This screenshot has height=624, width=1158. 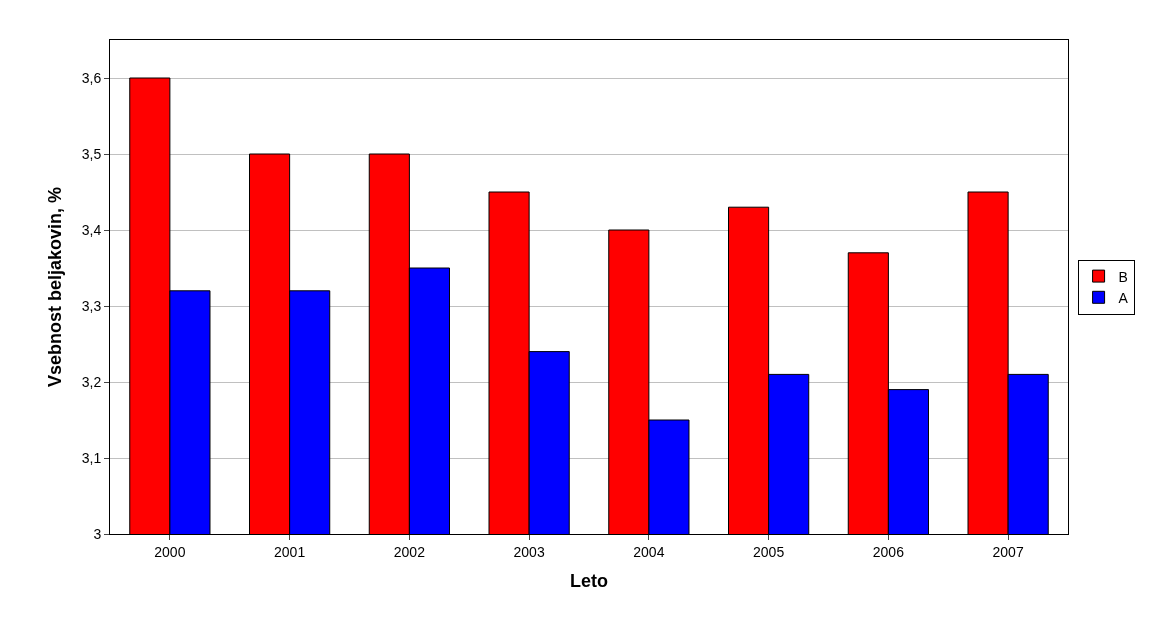 What do you see at coordinates (97, 533) in the screenshot?
I see `y-tick-label: 3` at bounding box center [97, 533].